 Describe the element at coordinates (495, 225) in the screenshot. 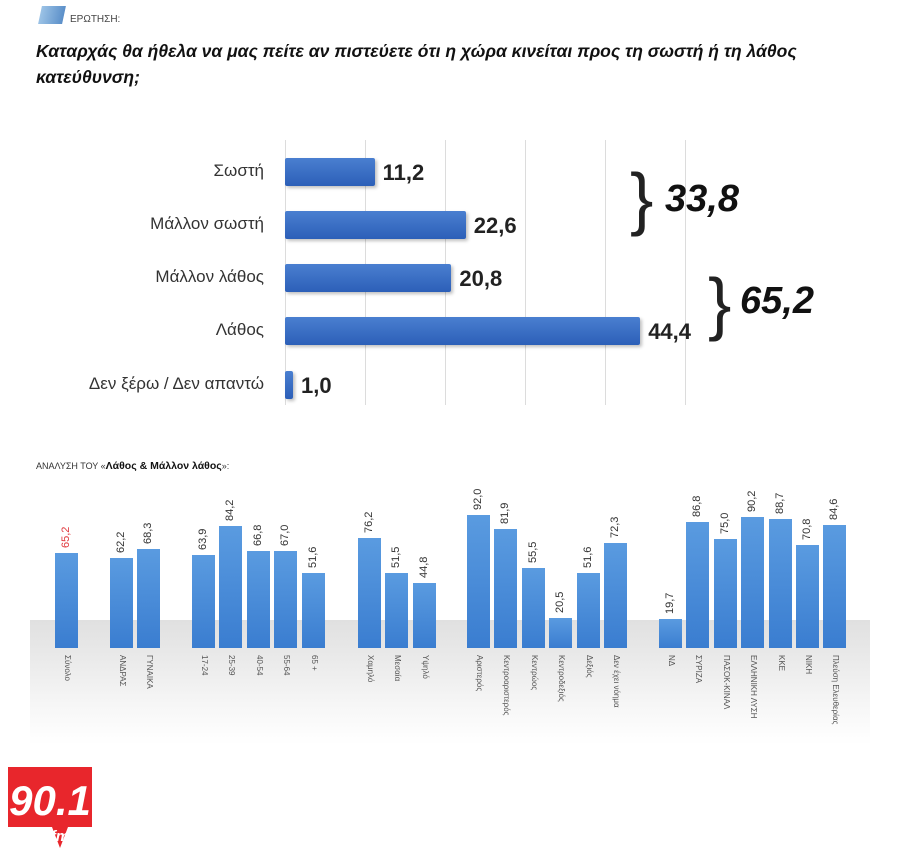

I see `value-label: 22,6` at that location.